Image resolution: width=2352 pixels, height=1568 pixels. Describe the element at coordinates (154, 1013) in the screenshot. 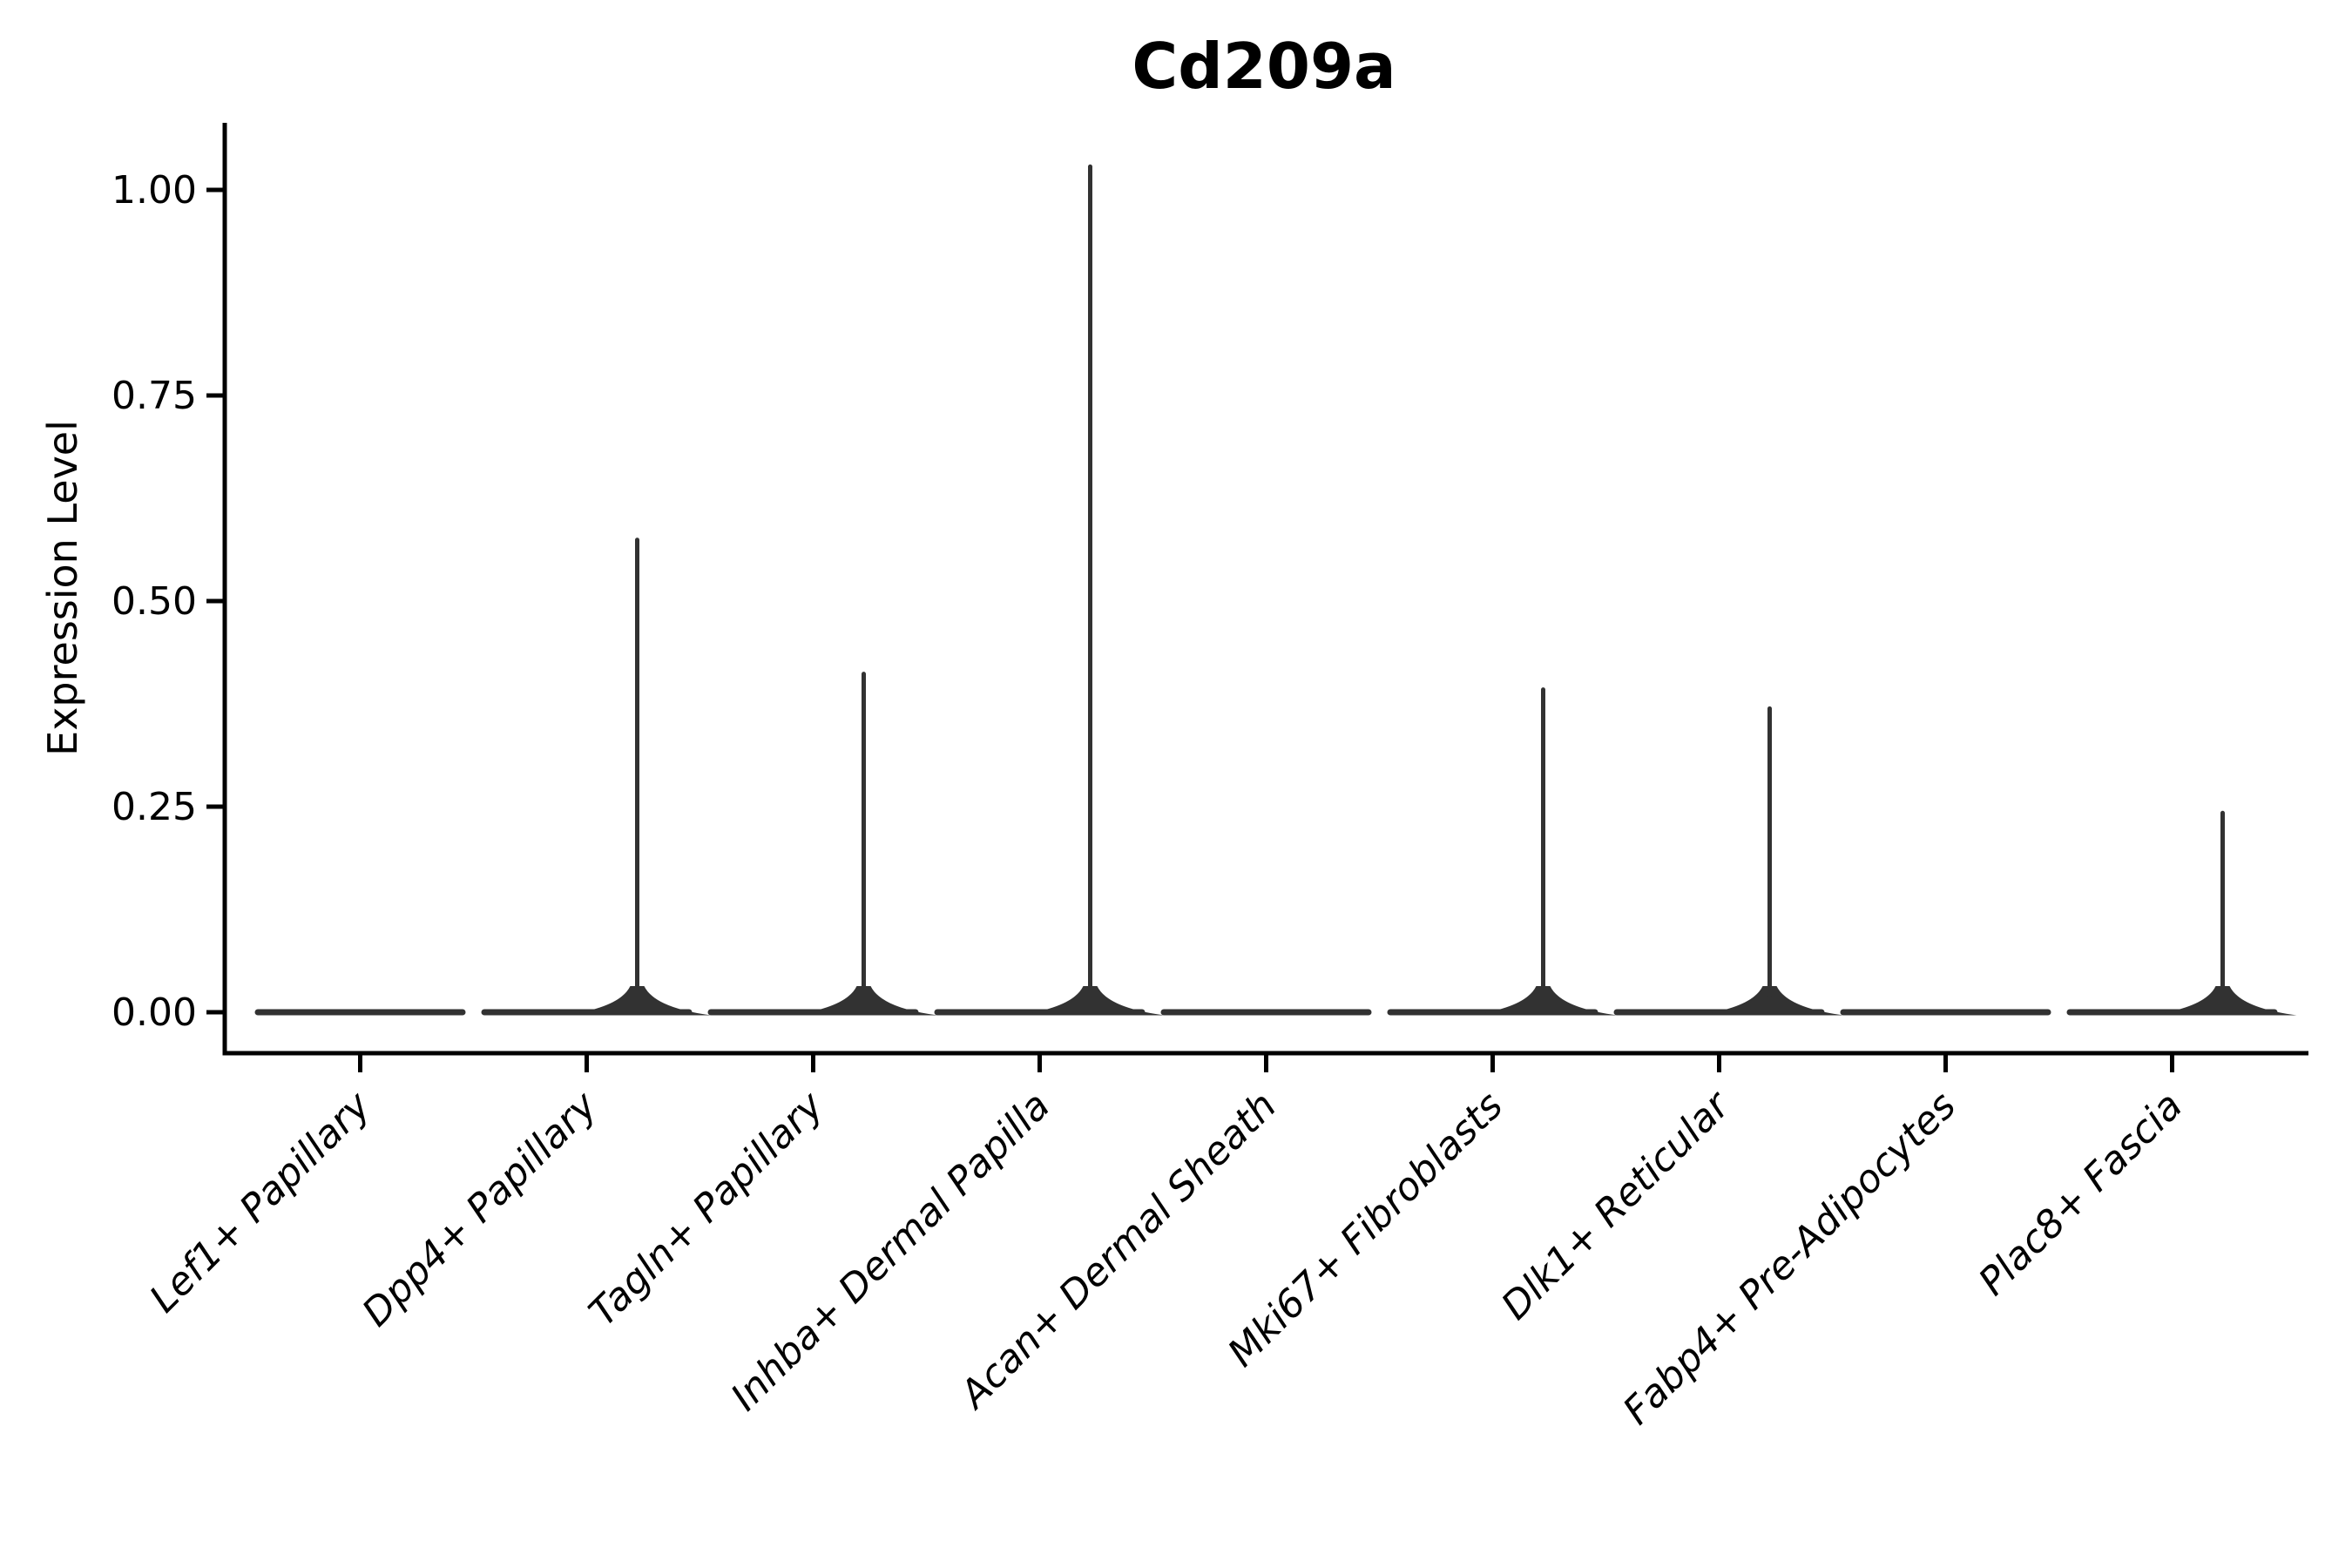

I see `y-tick-label: 0.00` at that location.